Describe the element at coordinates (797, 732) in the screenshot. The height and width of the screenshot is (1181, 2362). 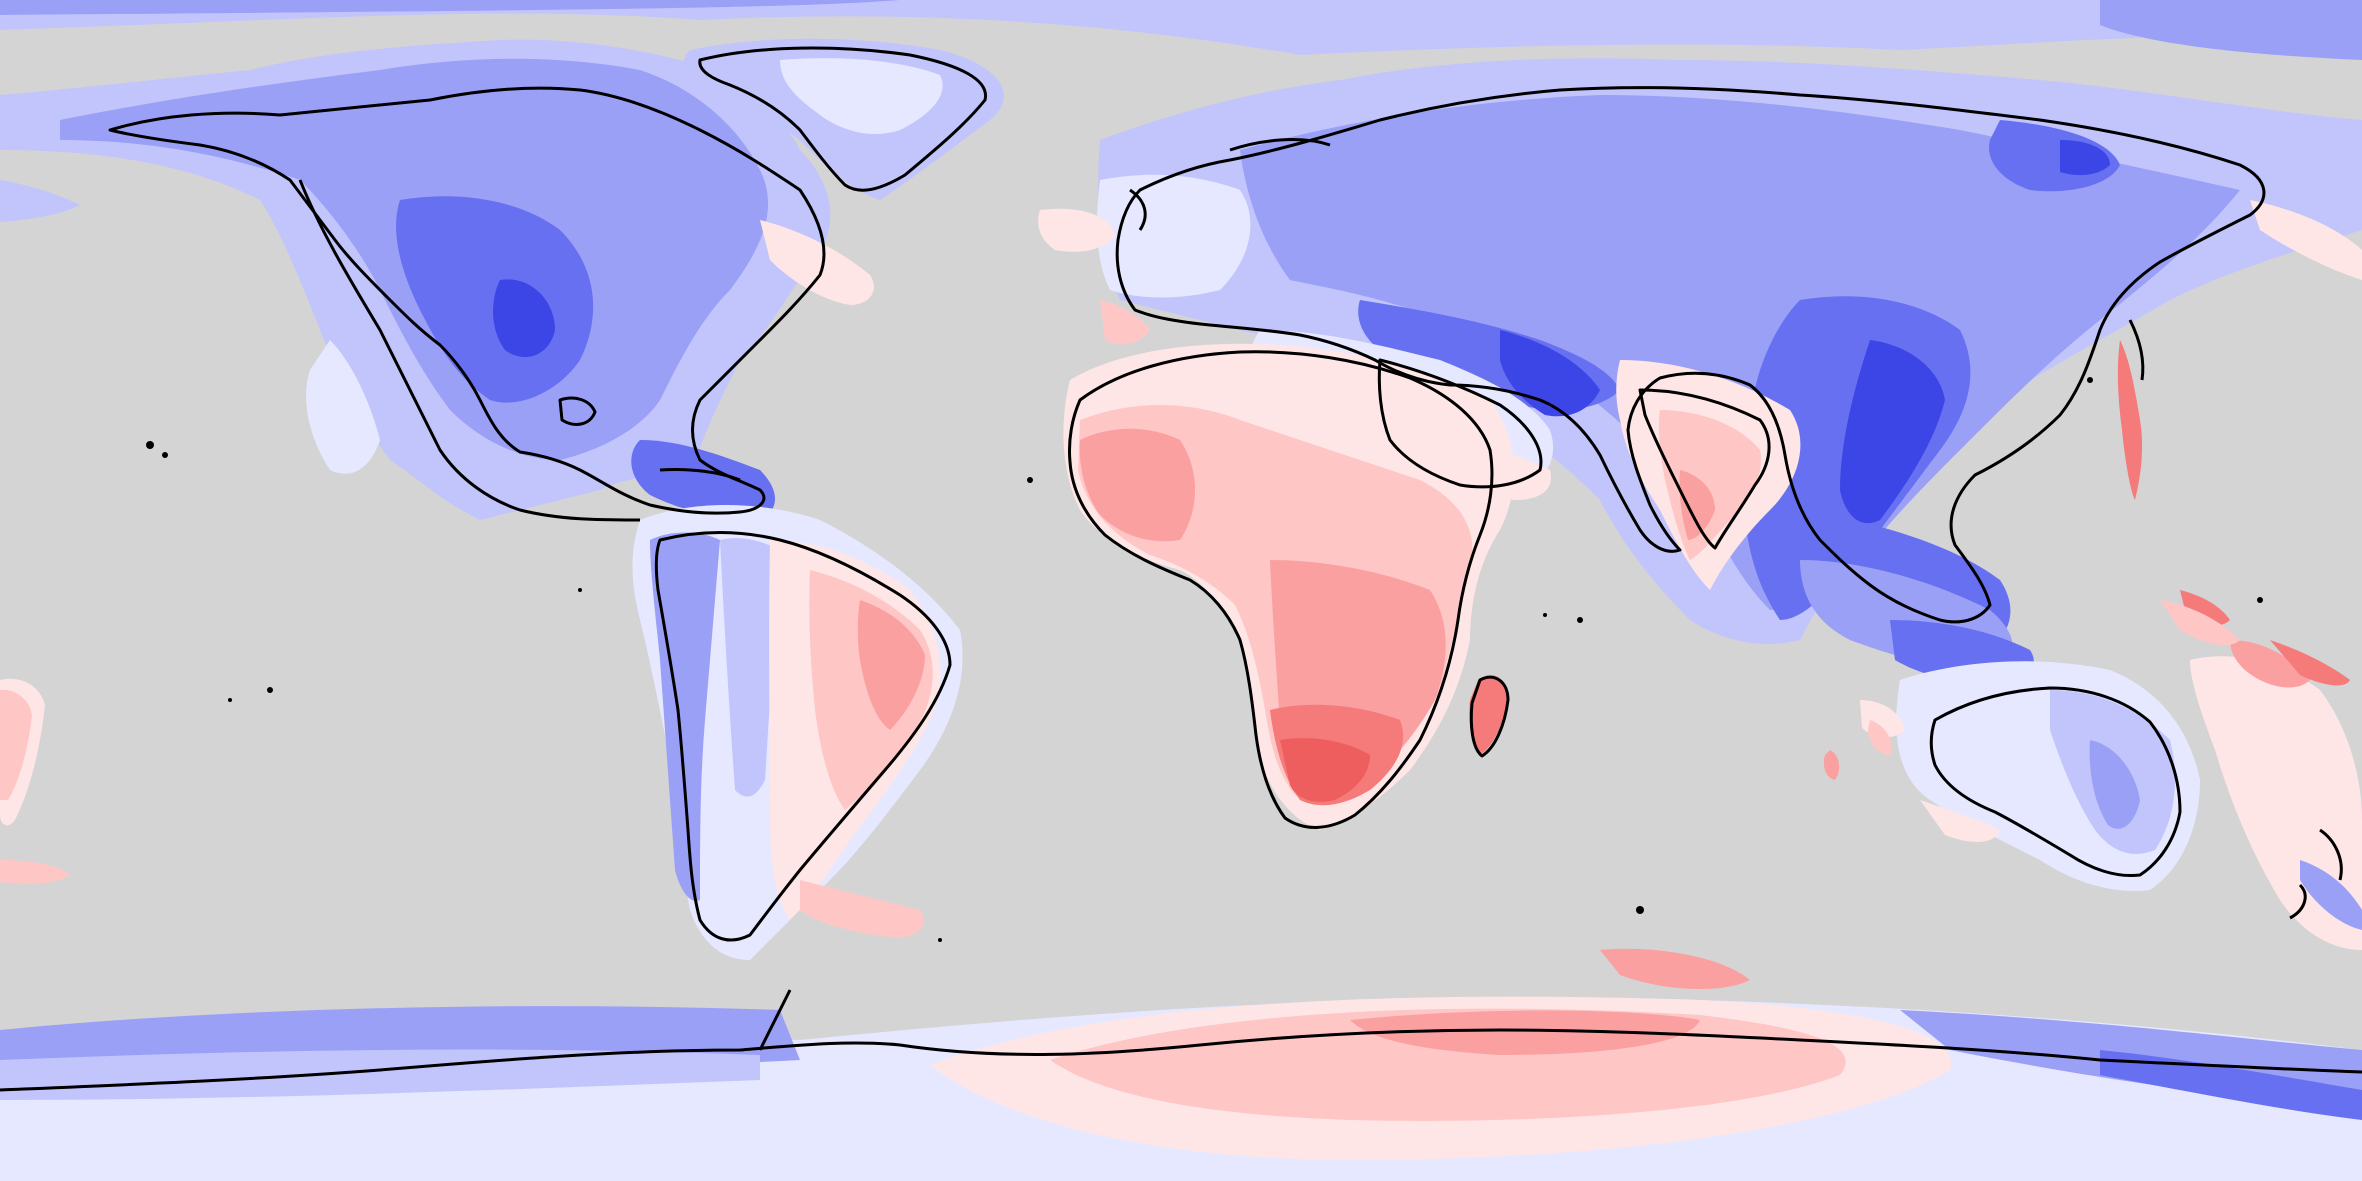
I see `south-america` at that location.